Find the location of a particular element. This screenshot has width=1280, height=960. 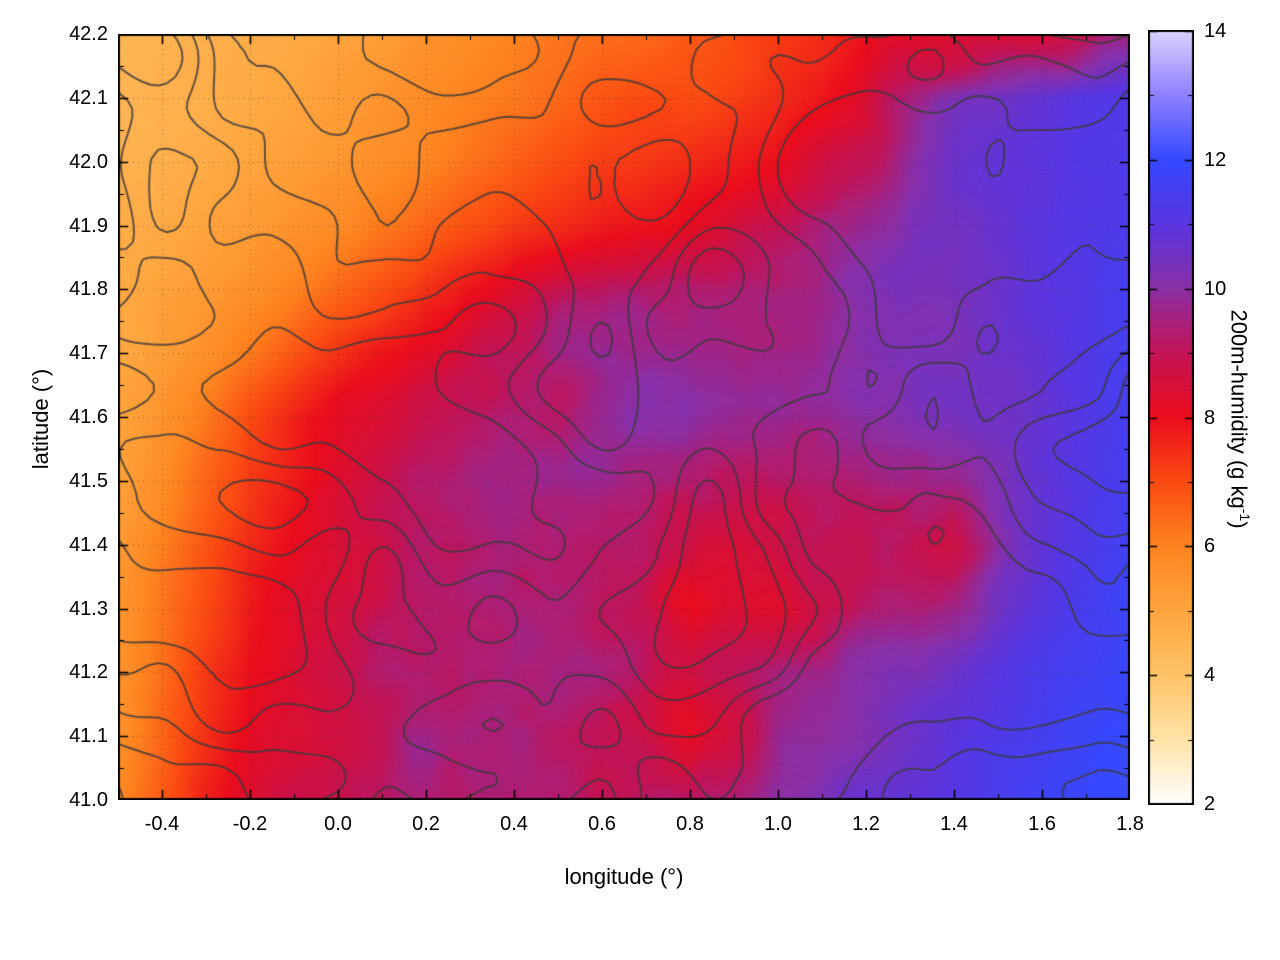

colorbar-tick-label: 2 is located at coordinates (1210, 804).